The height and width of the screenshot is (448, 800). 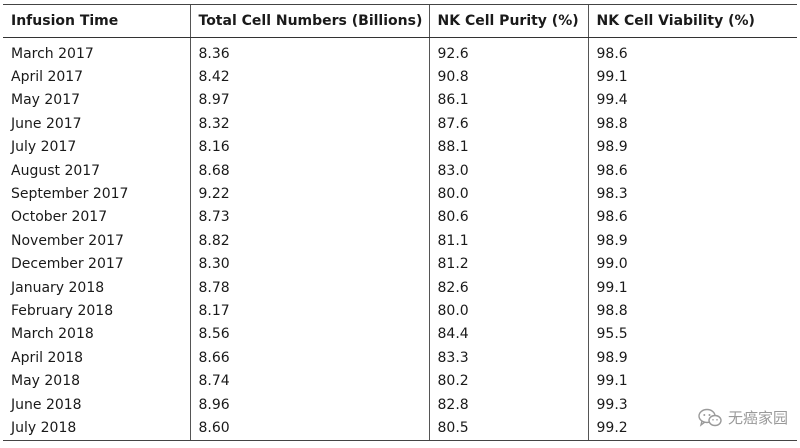 What do you see at coordinates (508, 428) in the screenshot?
I see `cell-nk-cell-purity: 80.5` at bounding box center [508, 428].